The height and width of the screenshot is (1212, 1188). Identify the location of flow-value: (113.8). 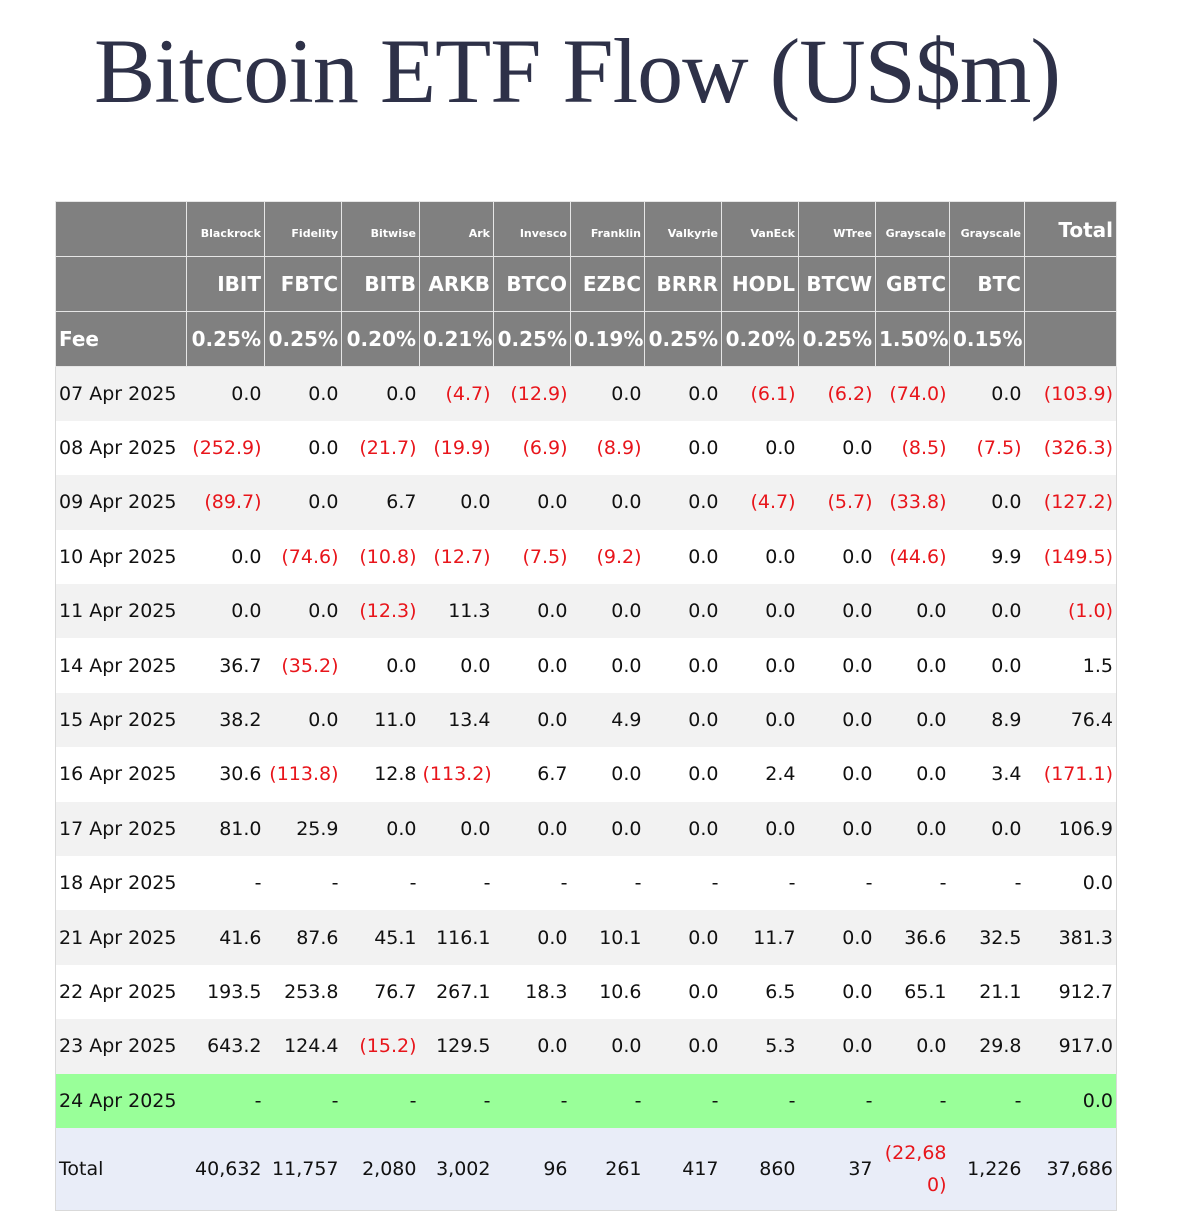
(304, 774).